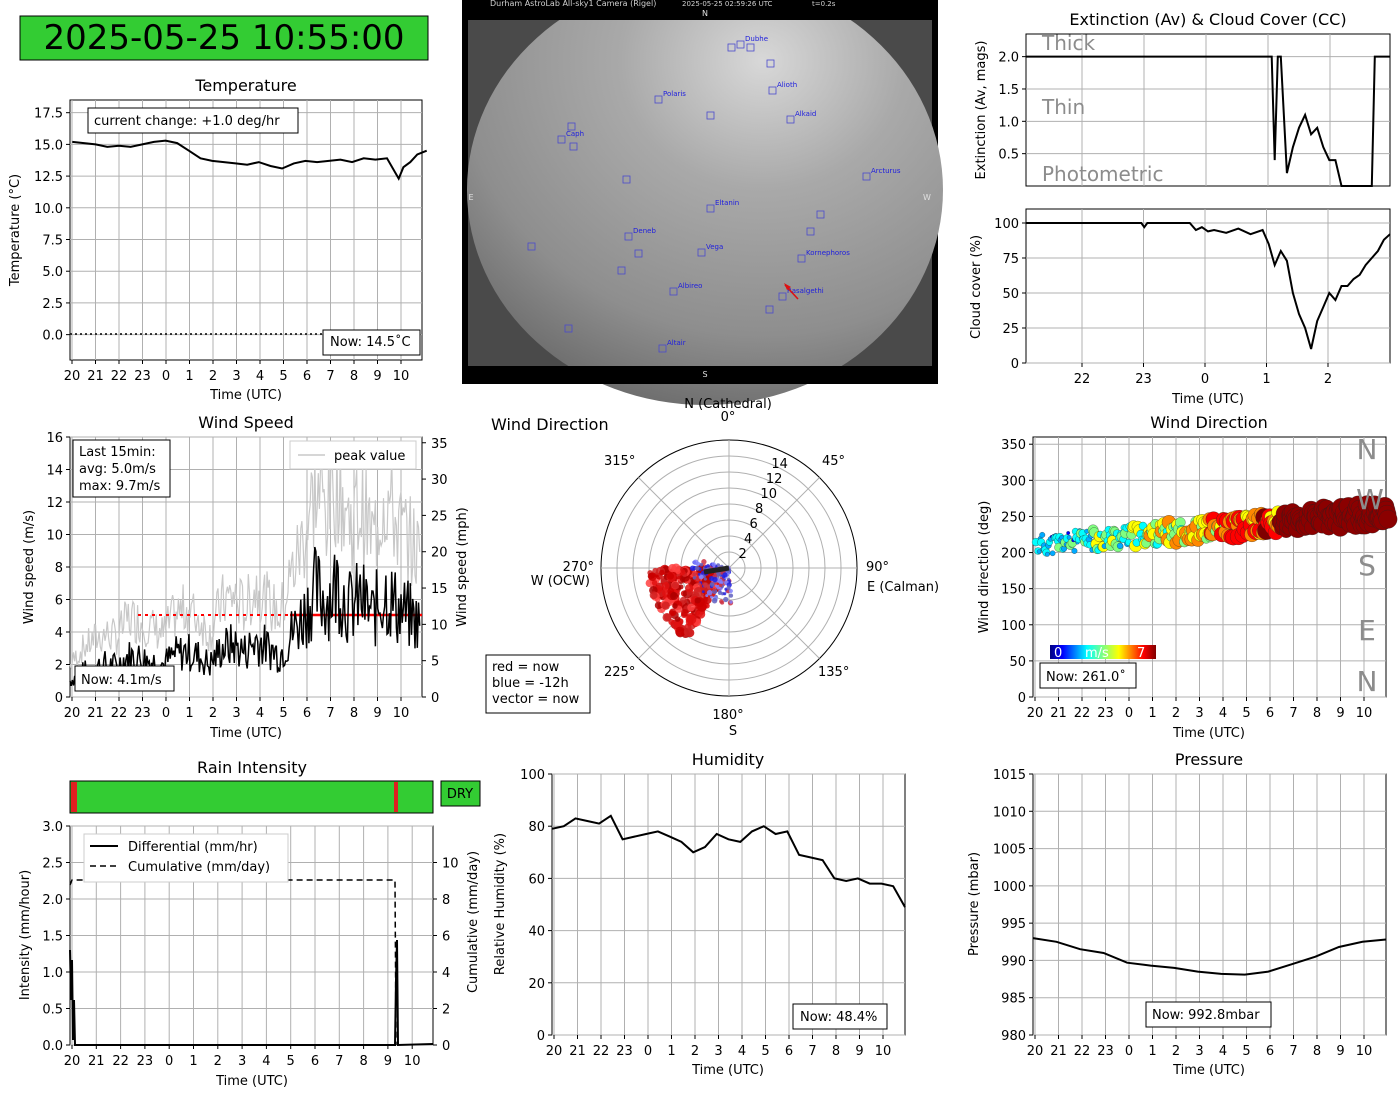  What do you see at coordinates (774, 479) in the screenshot?
I see `radial-tick: 12` at bounding box center [774, 479].